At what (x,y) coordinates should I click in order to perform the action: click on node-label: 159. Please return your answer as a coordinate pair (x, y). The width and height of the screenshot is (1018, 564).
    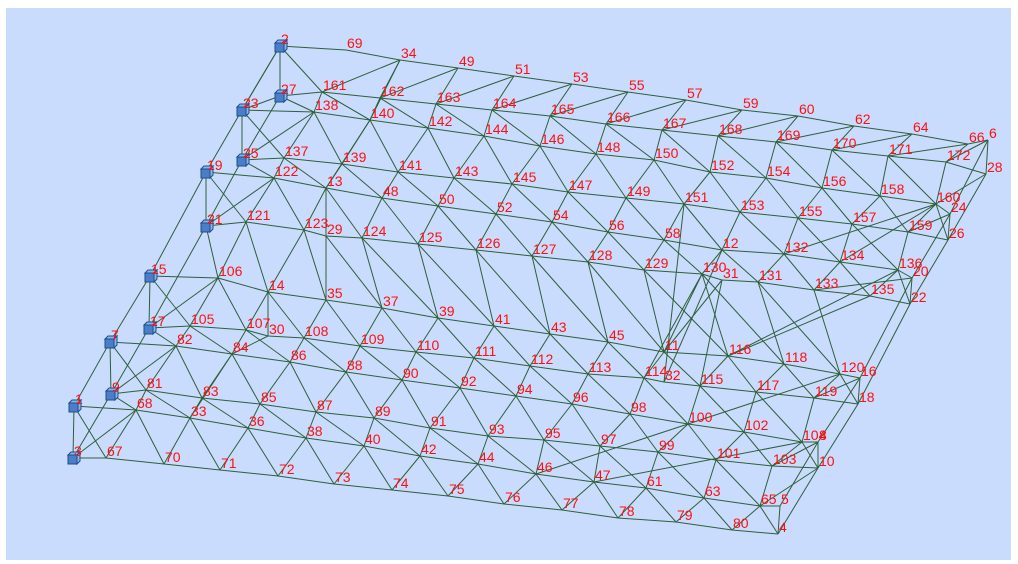
    Looking at the image, I should click on (921, 225).